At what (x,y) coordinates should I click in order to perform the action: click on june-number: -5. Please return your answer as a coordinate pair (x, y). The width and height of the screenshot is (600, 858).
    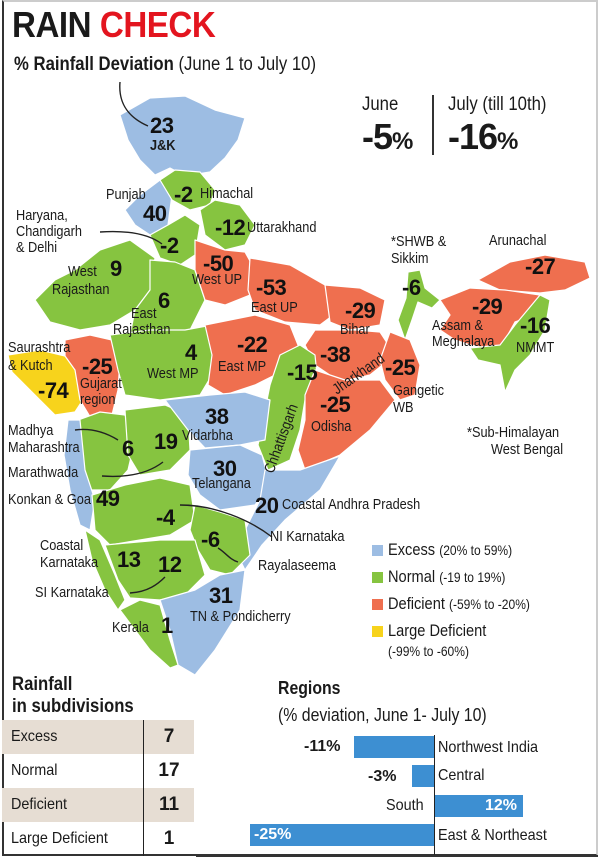
    Looking at the image, I should click on (377, 136).